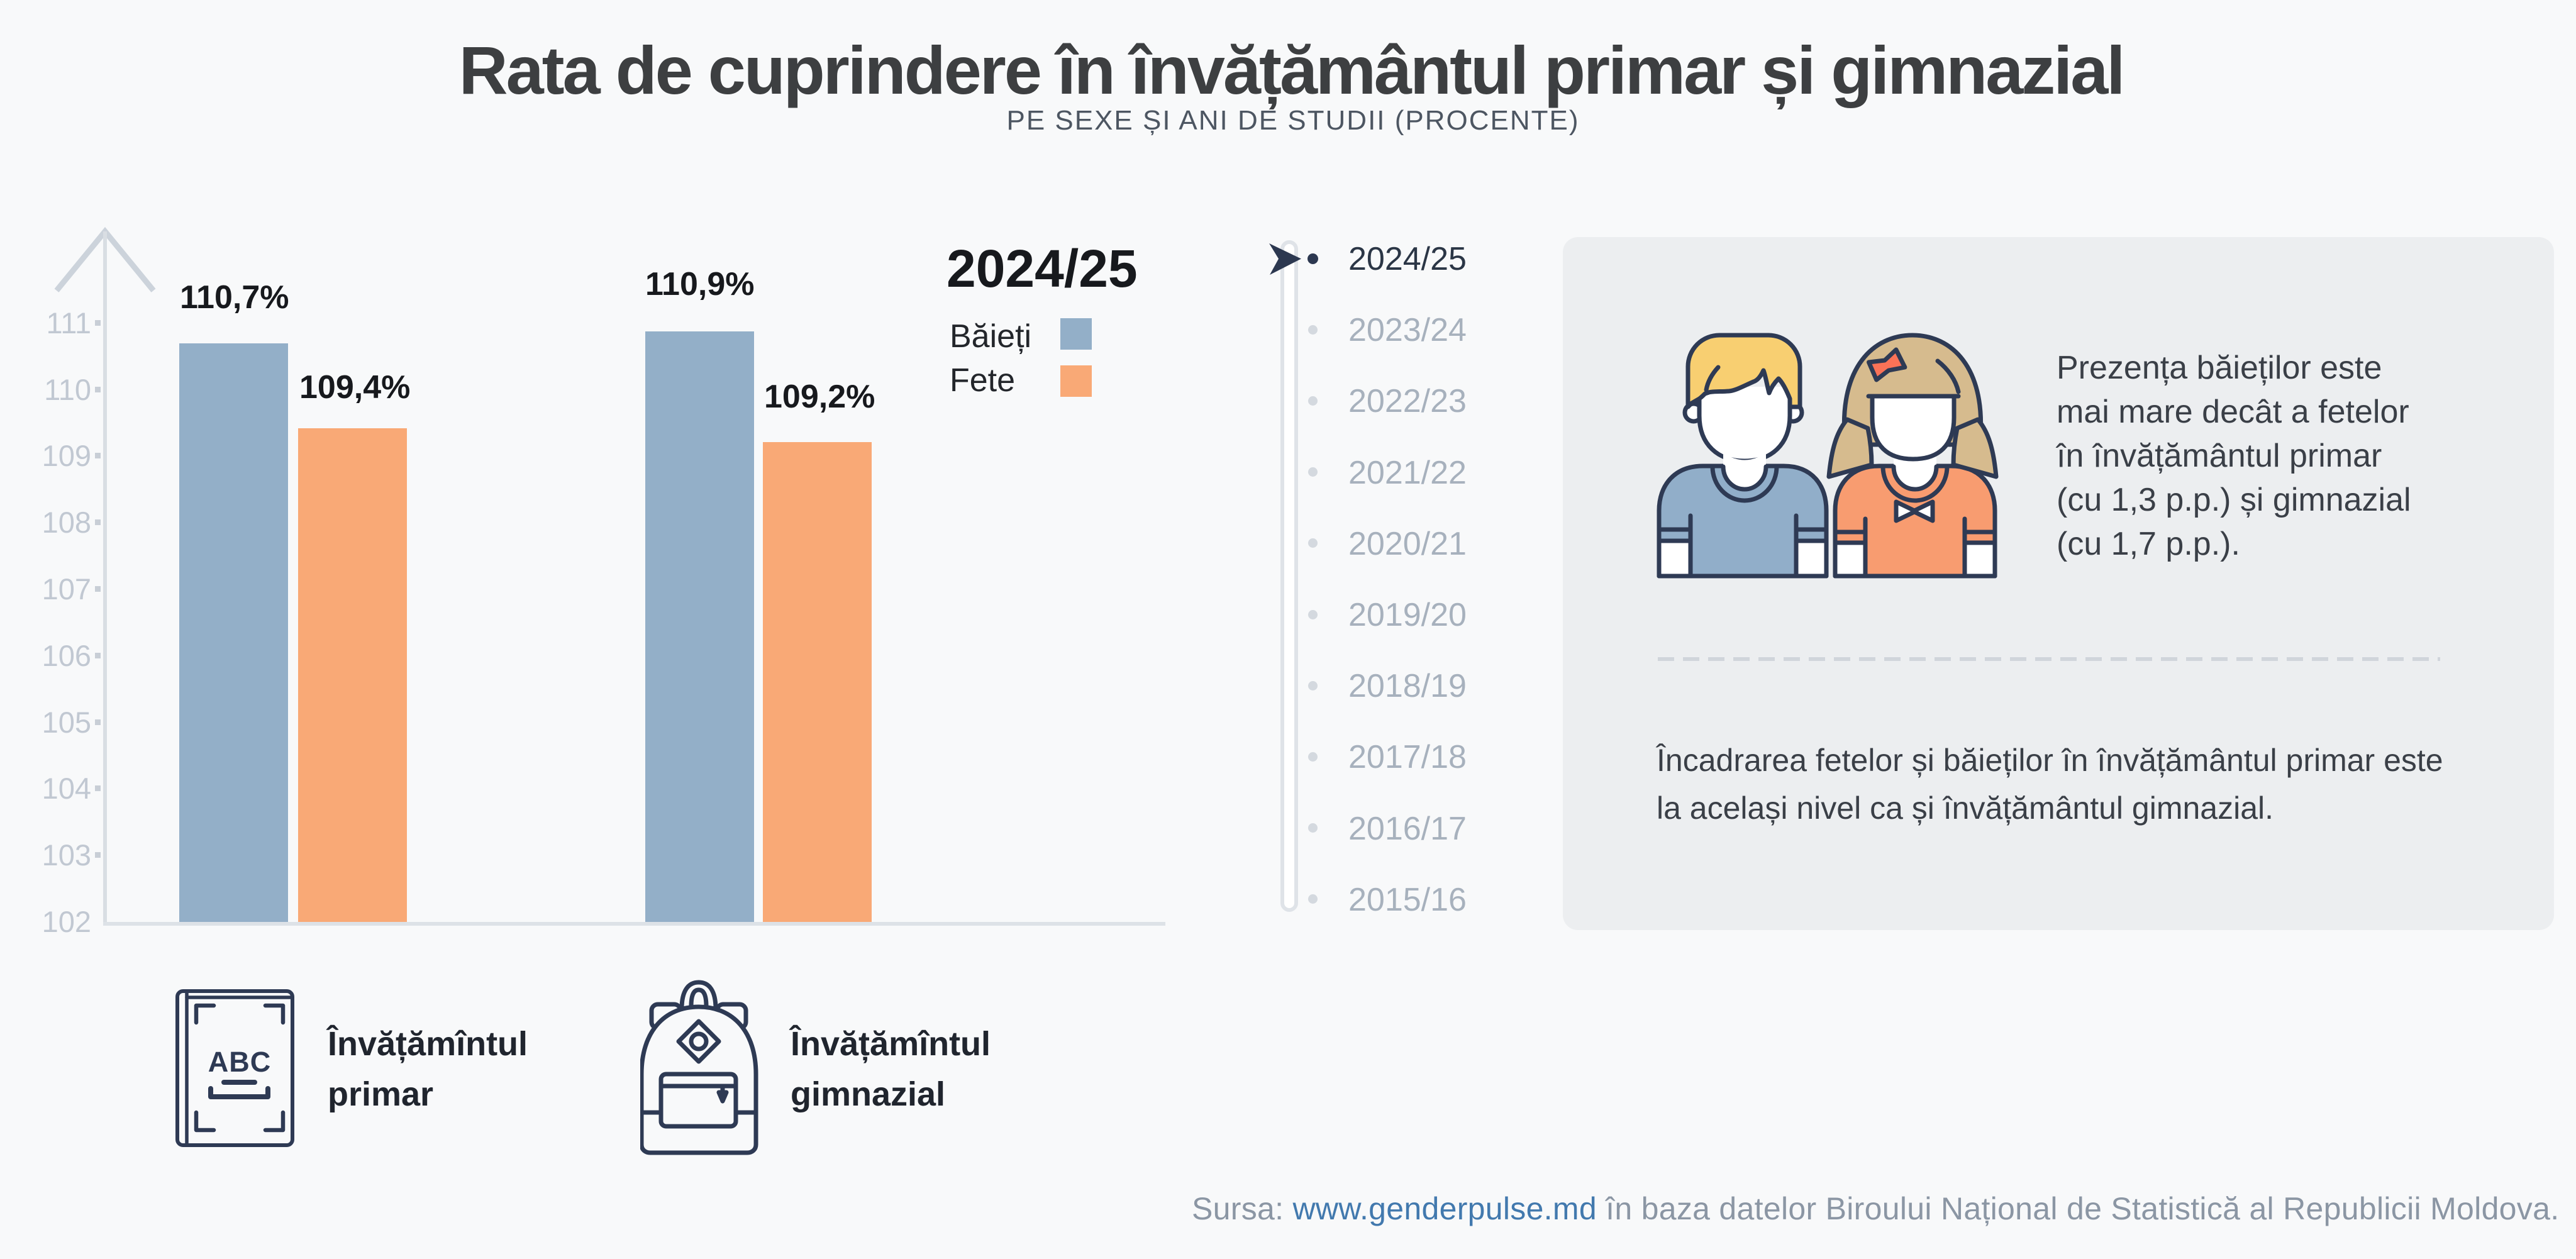 The image size is (2576, 1259). I want to click on svg-text: ABC, so click(240, 1062).